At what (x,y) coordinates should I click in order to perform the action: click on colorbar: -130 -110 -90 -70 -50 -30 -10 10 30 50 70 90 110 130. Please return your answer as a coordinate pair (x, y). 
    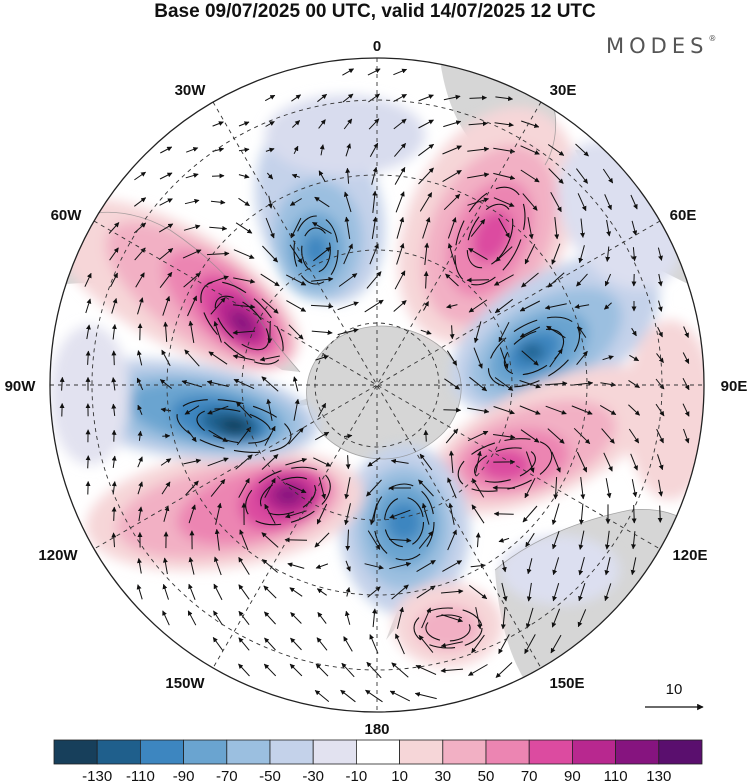
    Looking at the image, I should click on (378, 761).